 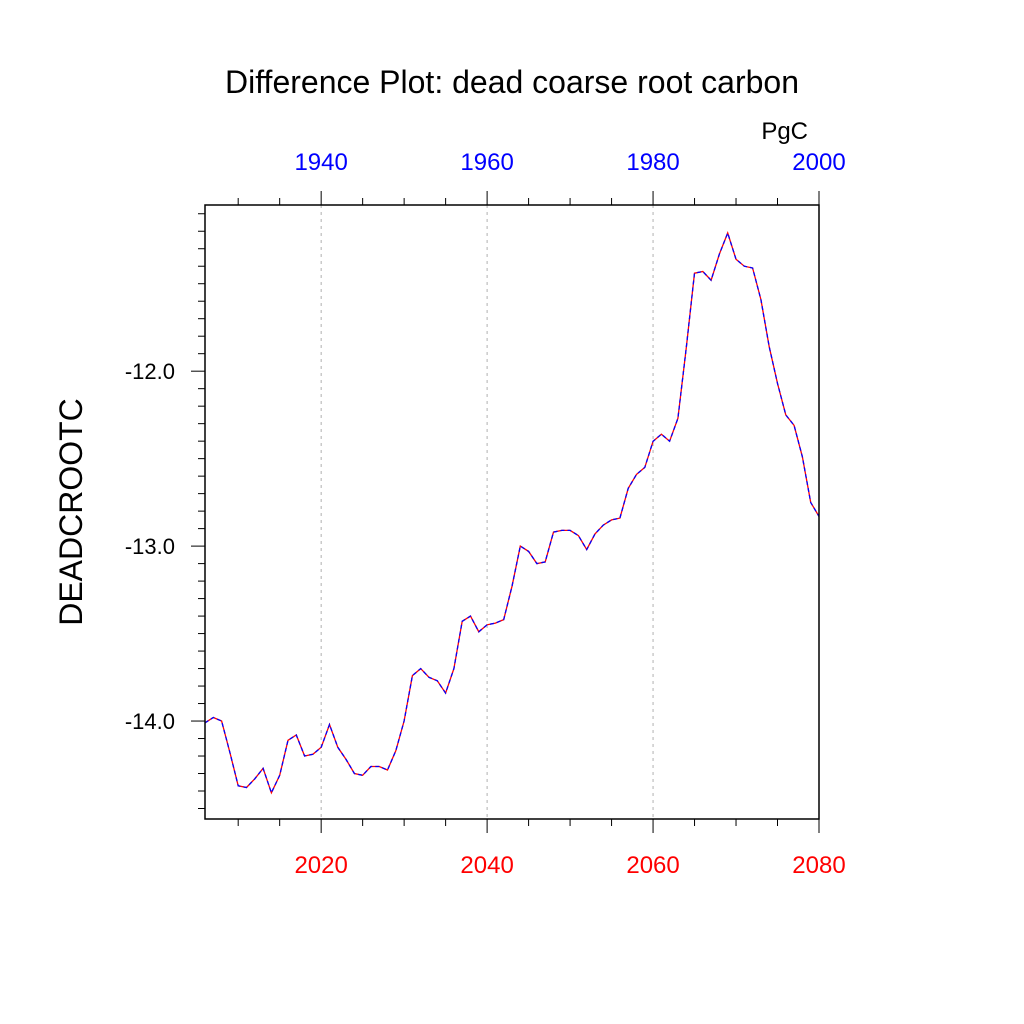 I want to click on units-label: PgC, so click(x=784, y=131).